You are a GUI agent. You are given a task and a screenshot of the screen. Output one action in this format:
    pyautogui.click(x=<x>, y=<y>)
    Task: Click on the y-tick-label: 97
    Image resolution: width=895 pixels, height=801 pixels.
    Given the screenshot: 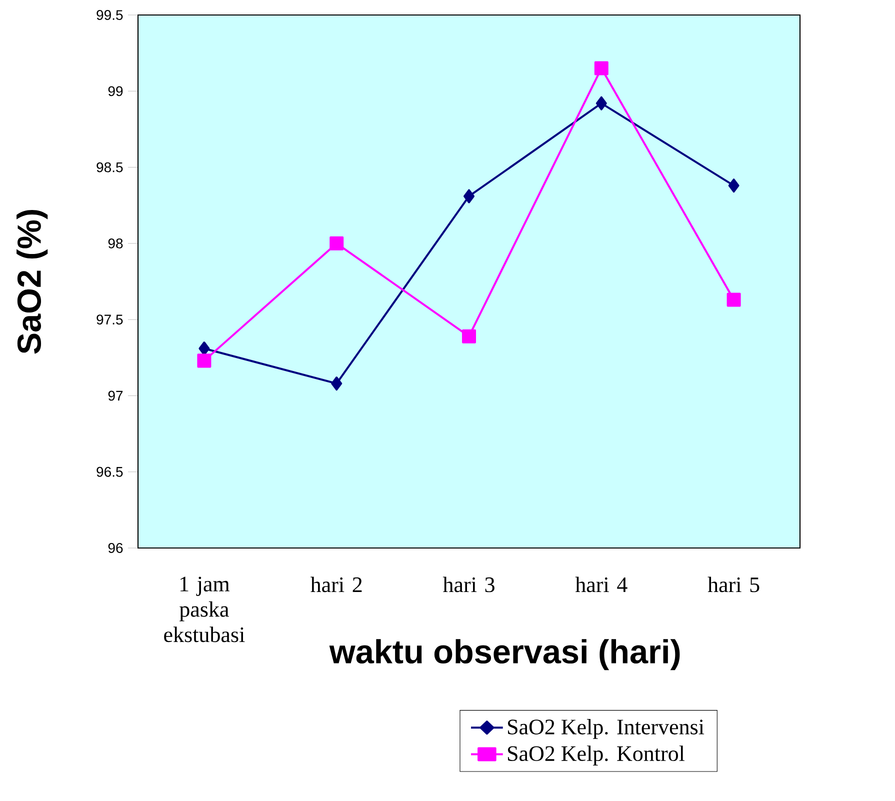 What is the action you would take?
    pyautogui.click(x=115, y=395)
    